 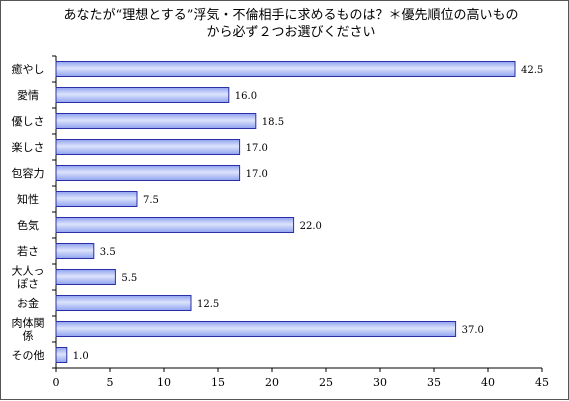 I want to click on category-label: 肉体関, so click(x=28, y=323).